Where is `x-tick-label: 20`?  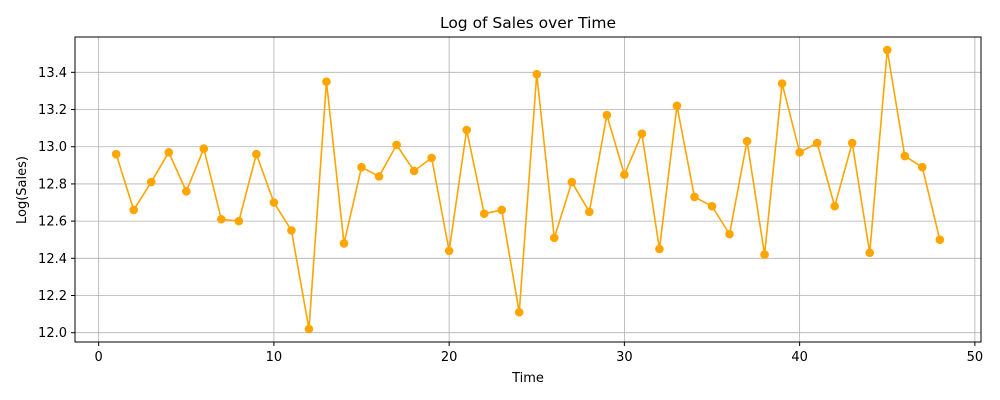 x-tick-label: 20 is located at coordinates (449, 357).